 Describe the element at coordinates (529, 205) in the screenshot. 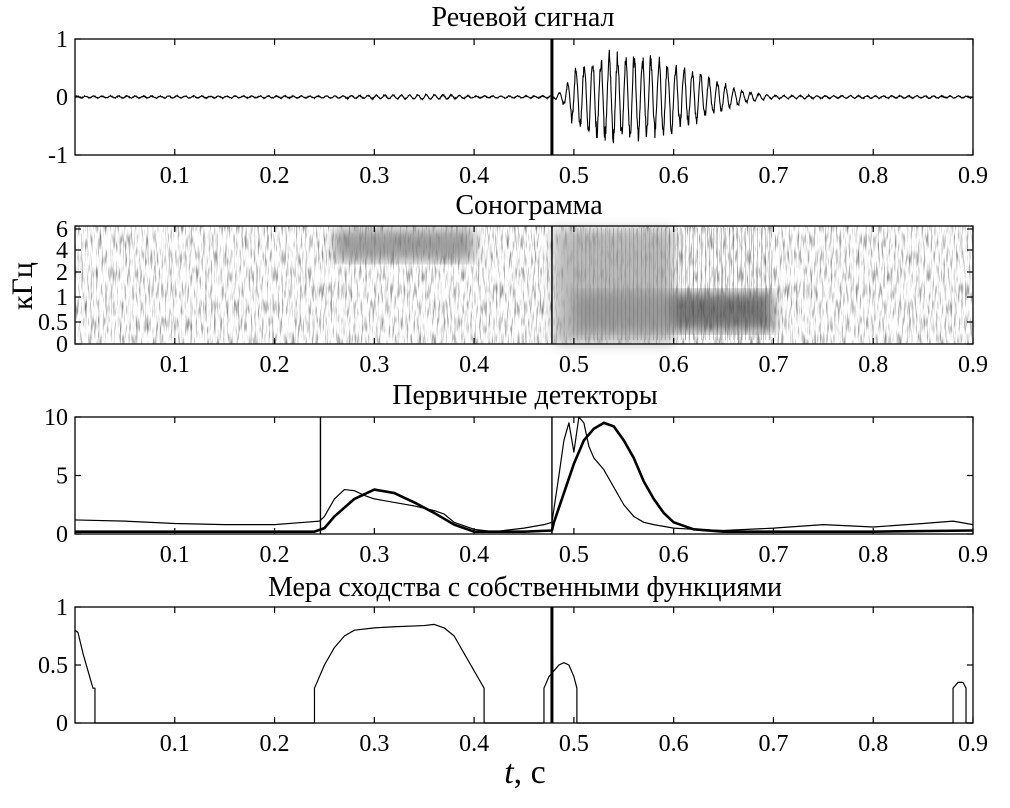

I see `panel-title: Сонограмма` at that location.